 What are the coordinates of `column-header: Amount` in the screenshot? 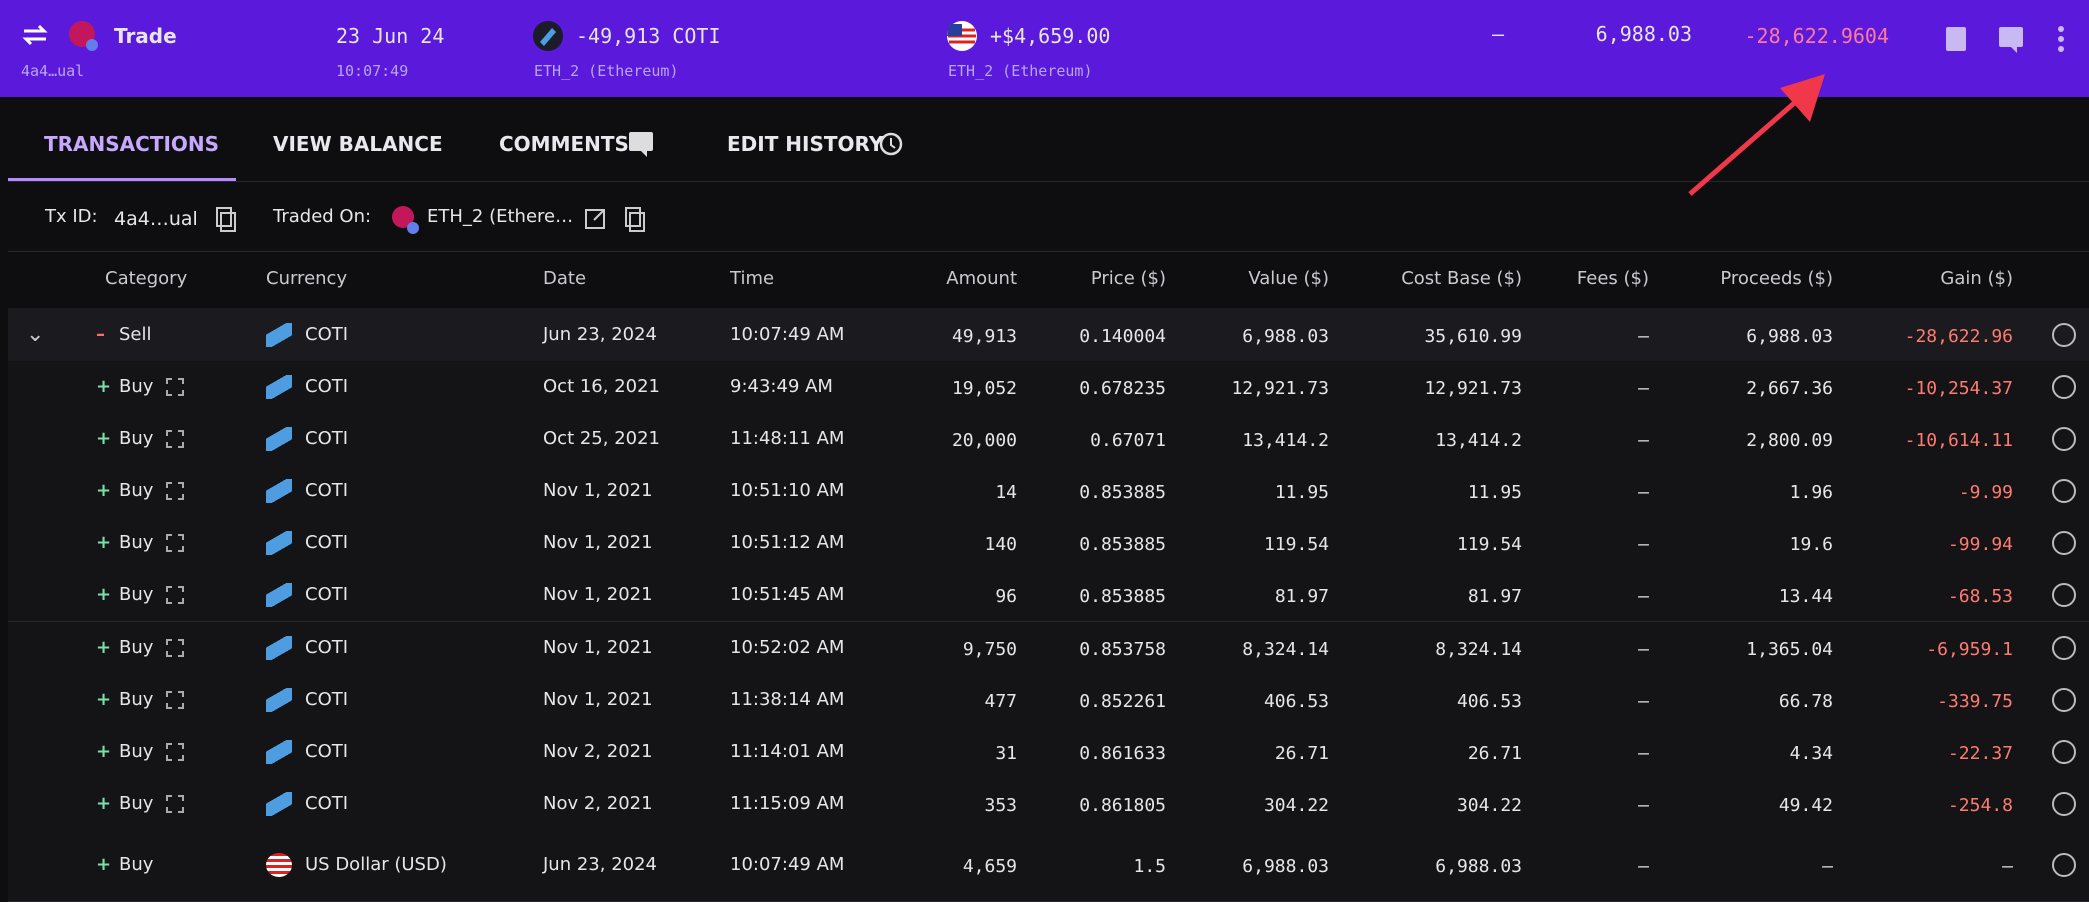 It's located at (981, 278).